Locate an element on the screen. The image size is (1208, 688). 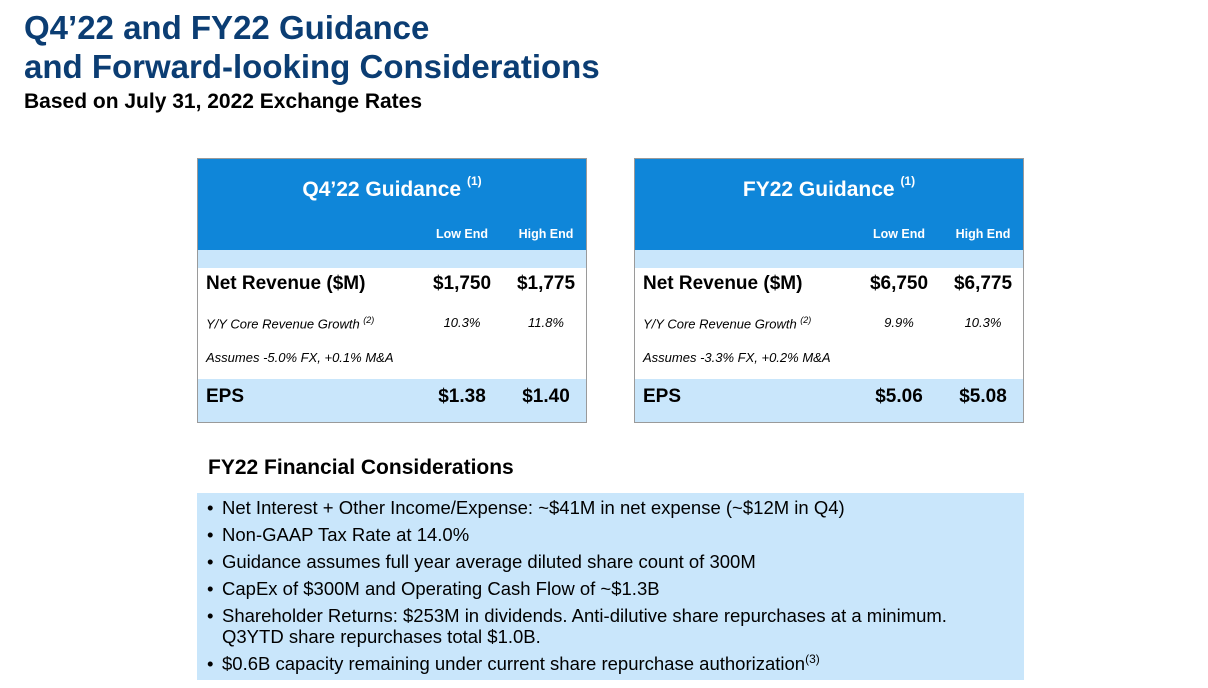
q4-col-low-end: Low End is located at coordinates (462, 234).